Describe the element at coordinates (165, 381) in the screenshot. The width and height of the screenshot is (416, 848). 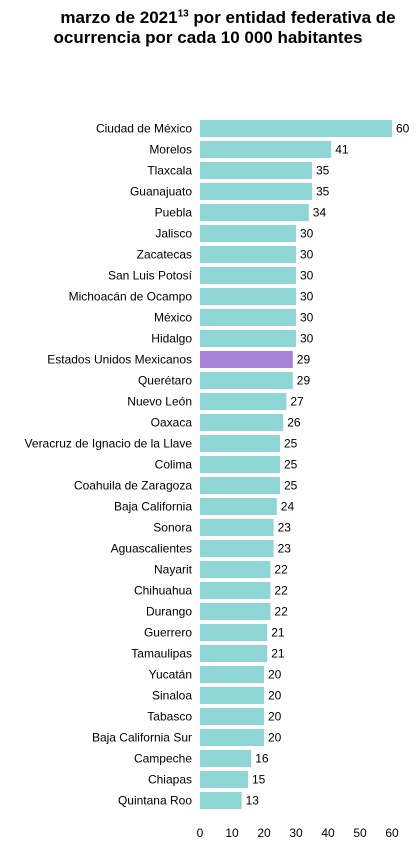
I see `category-label-queretaro: Querétaro` at that location.